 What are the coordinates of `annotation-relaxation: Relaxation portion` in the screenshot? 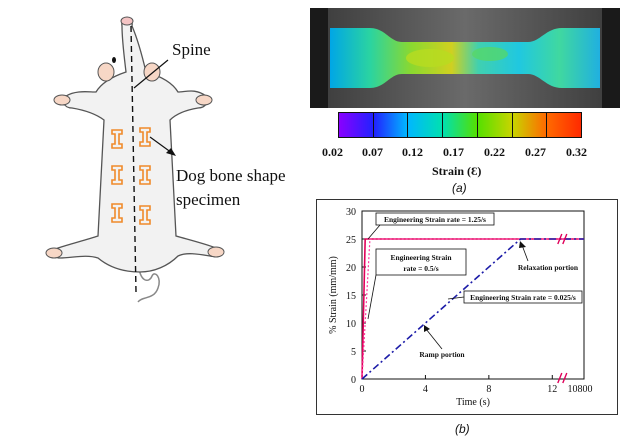 It's located at (548, 267).